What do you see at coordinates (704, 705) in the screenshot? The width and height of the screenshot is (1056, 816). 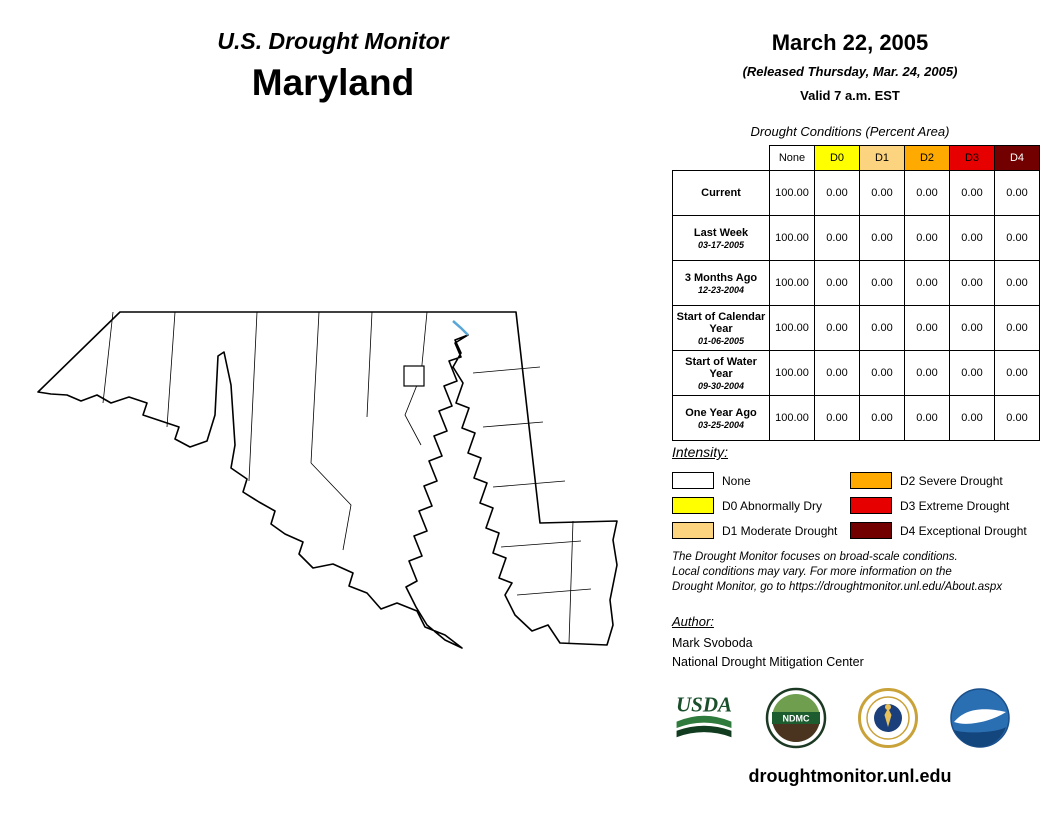 I see `usda-logo-text: USDA` at bounding box center [704, 705].